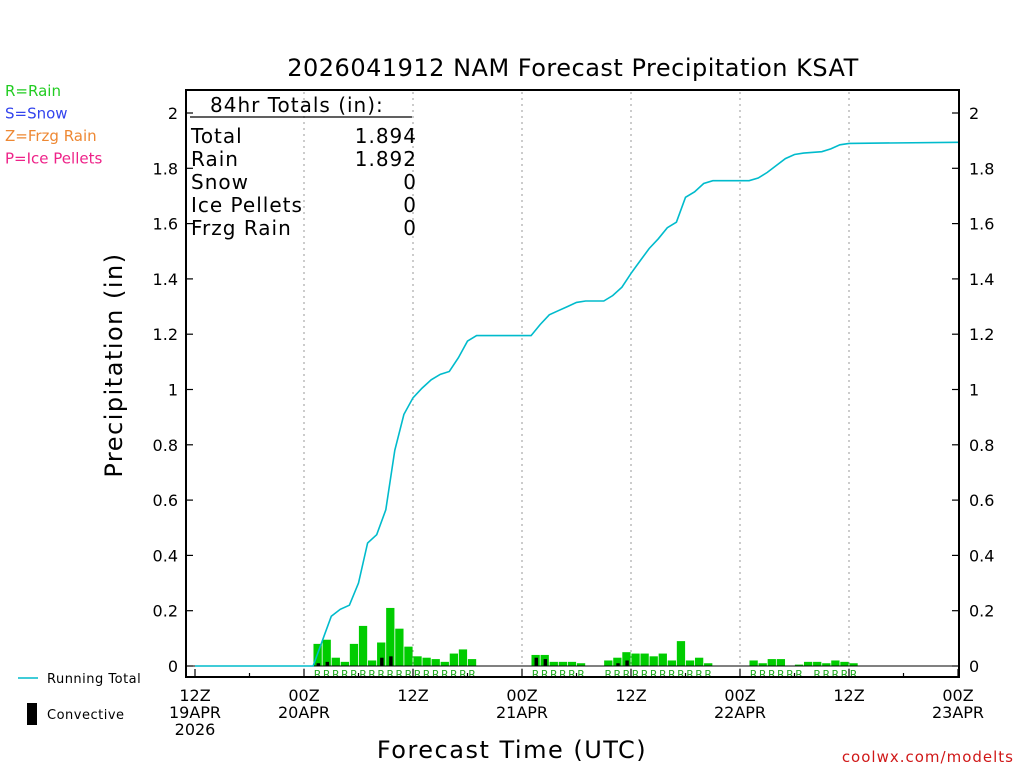 The width and height of the screenshot is (1024, 768). What do you see at coordinates (94, 679) in the screenshot?
I see `legend-label: Running Total` at bounding box center [94, 679].